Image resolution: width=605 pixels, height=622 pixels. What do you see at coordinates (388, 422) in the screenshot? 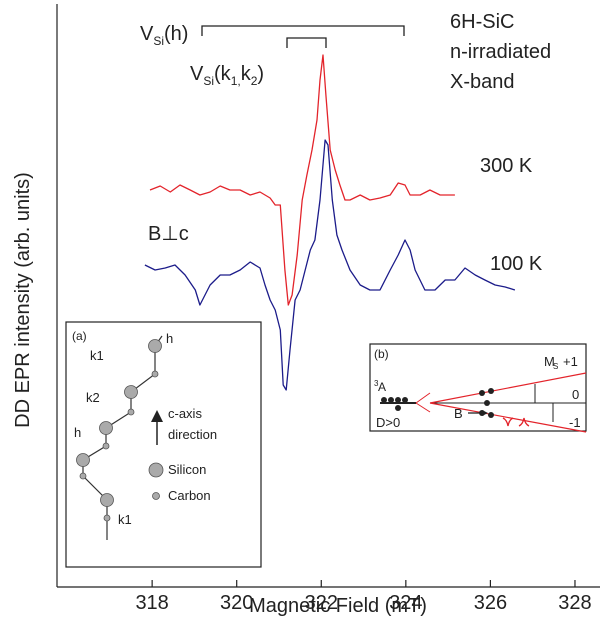
I see `inset-label: D>0` at bounding box center [388, 422].